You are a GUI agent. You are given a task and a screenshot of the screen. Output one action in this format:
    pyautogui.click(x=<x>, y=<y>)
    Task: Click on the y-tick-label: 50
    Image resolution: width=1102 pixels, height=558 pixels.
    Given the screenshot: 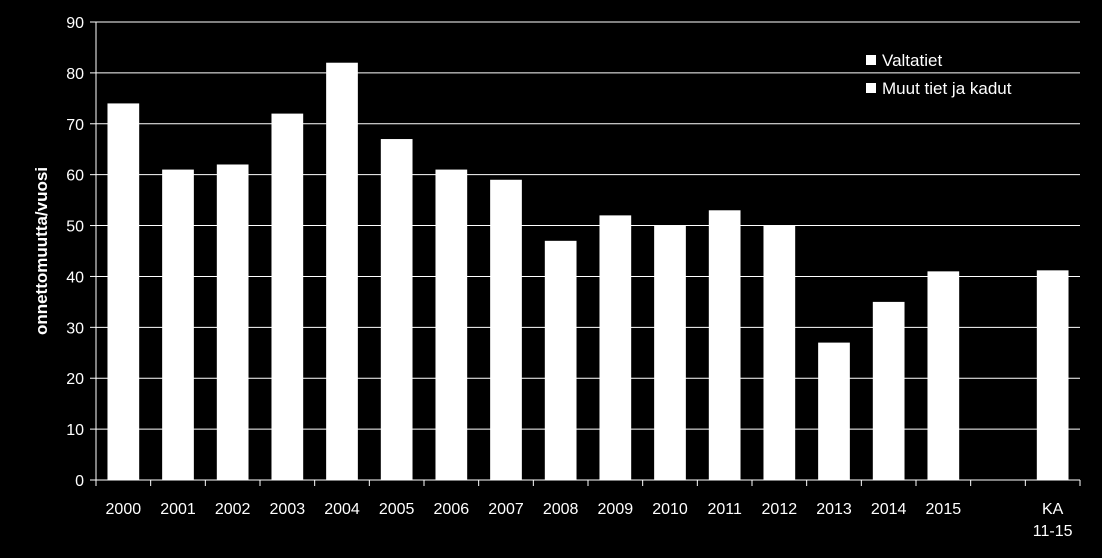 What is the action you would take?
    pyautogui.click(x=75, y=227)
    